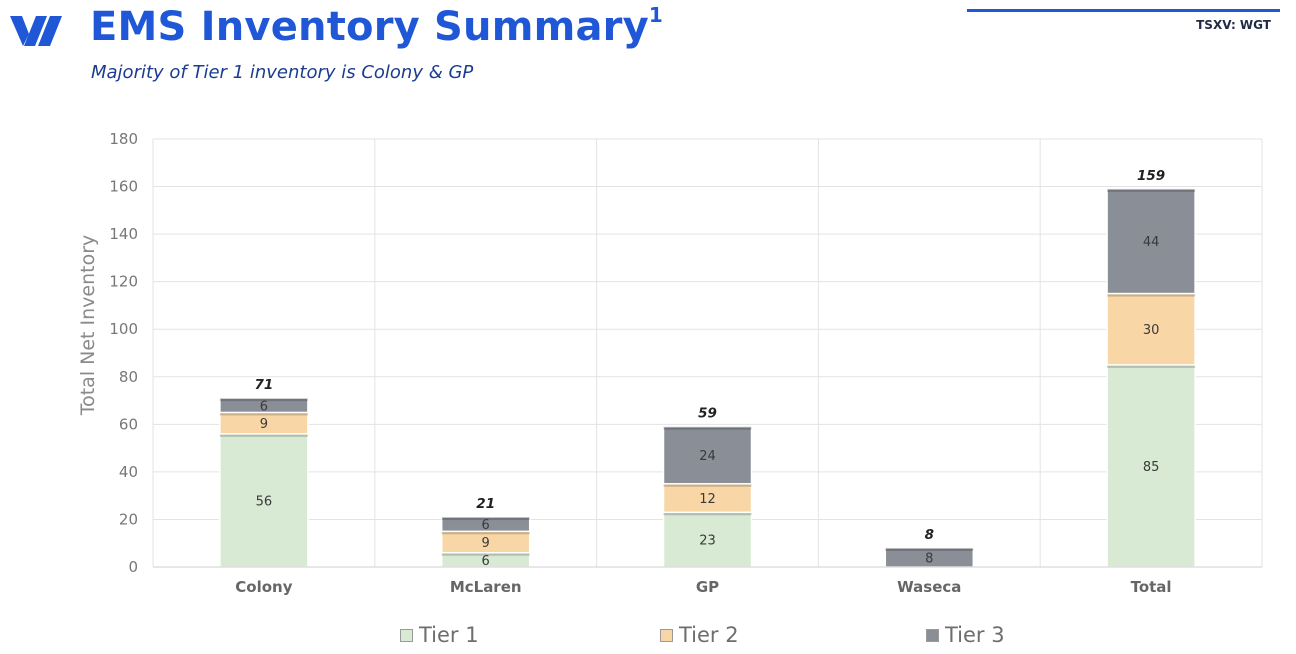 The height and width of the screenshot is (654, 1296). I want to click on company-logo, so click(36, 31).